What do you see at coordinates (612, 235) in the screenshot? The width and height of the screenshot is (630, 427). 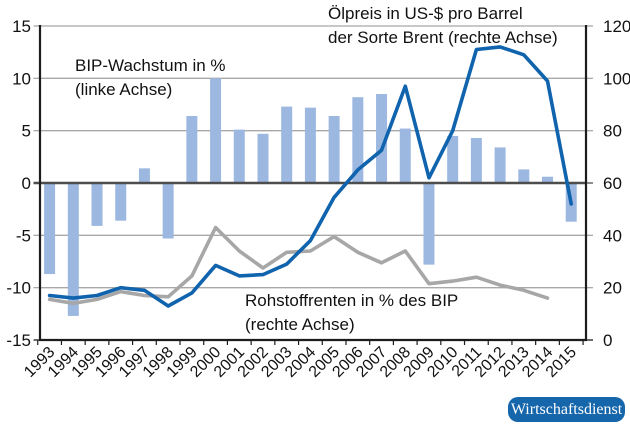 I see `right-axis-label: 40` at bounding box center [612, 235].